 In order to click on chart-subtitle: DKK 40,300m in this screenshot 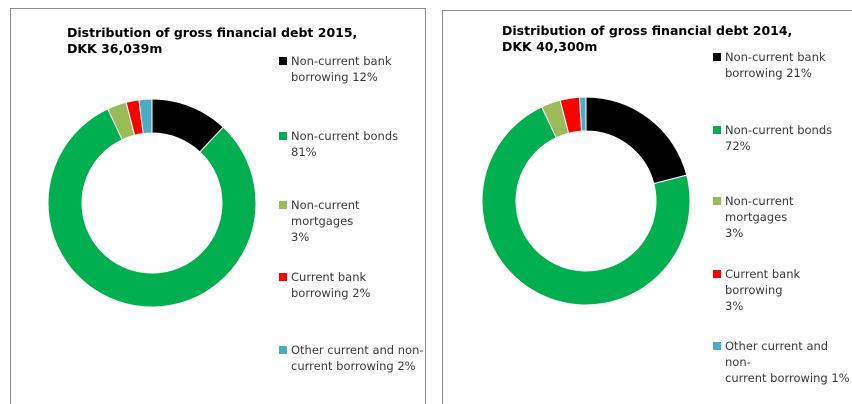, I will do `click(550, 46)`.